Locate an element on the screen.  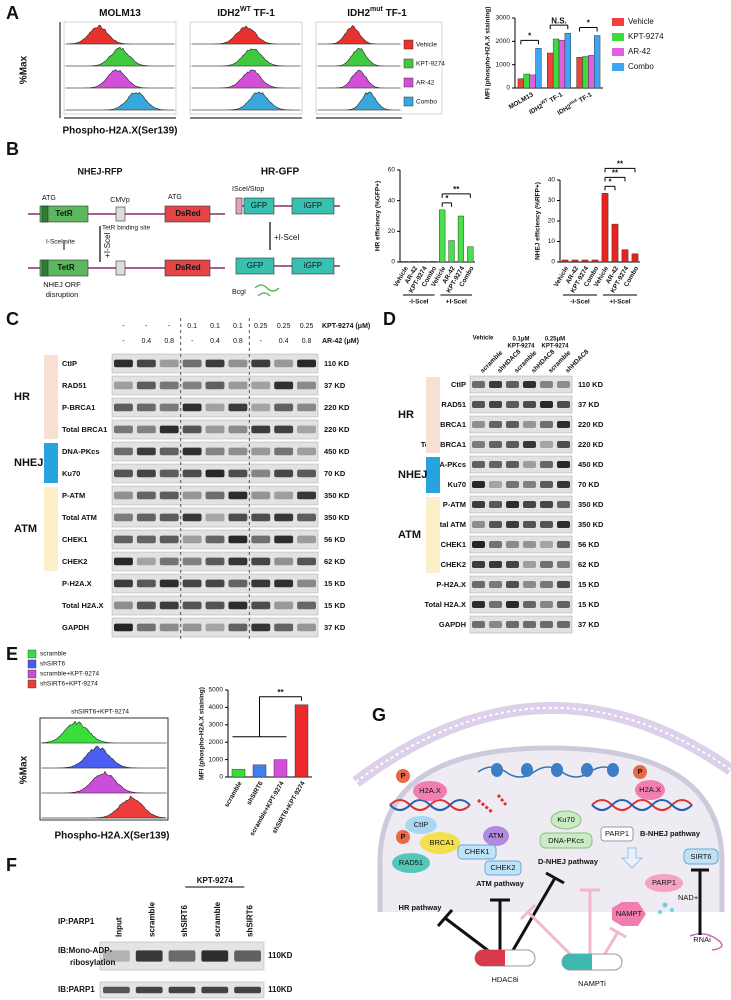
panel-letter: D is located at coordinates (389, 319).